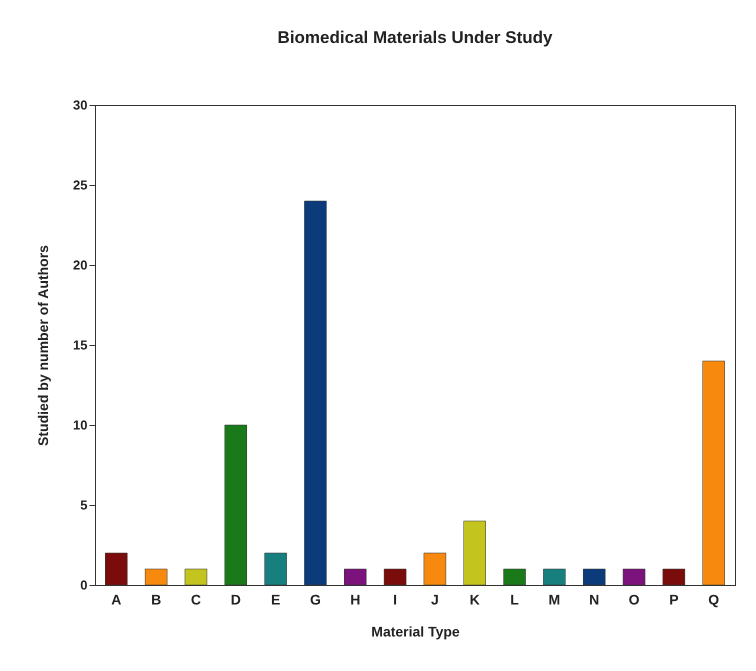  Describe the element at coordinates (355, 600) in the screenshot. I see `x-tick-label: H` at that location.